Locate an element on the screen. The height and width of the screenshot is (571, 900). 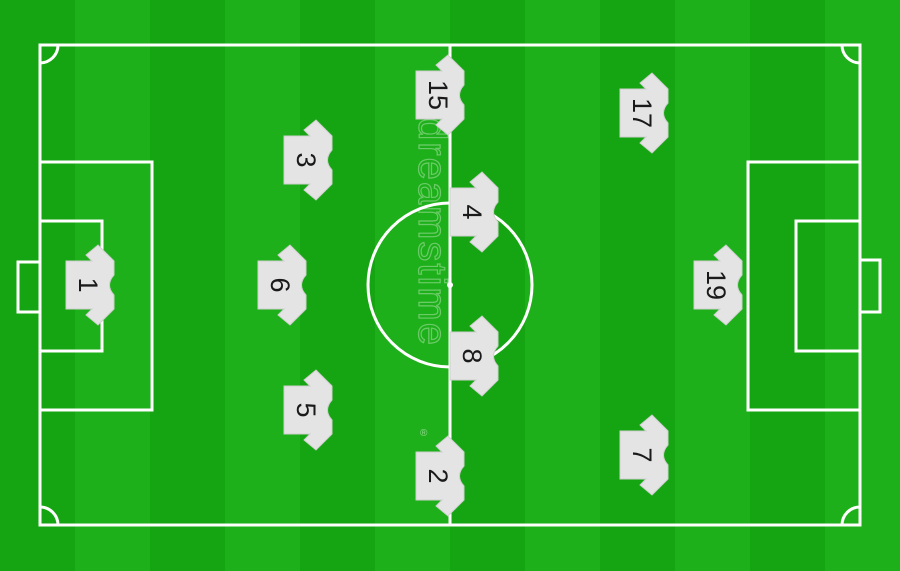
shirt-number: 17 is located at coordinates (642, 113).